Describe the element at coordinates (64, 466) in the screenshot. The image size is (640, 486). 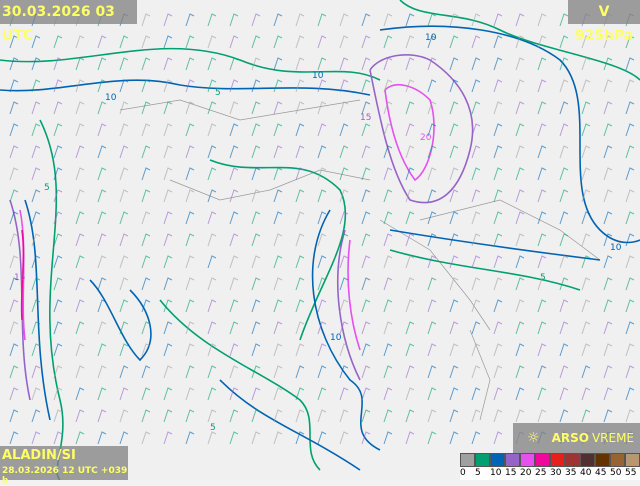
I see `model-info: ALADIN/SI 28.03.2026 12 UTC +039 h` at that location.